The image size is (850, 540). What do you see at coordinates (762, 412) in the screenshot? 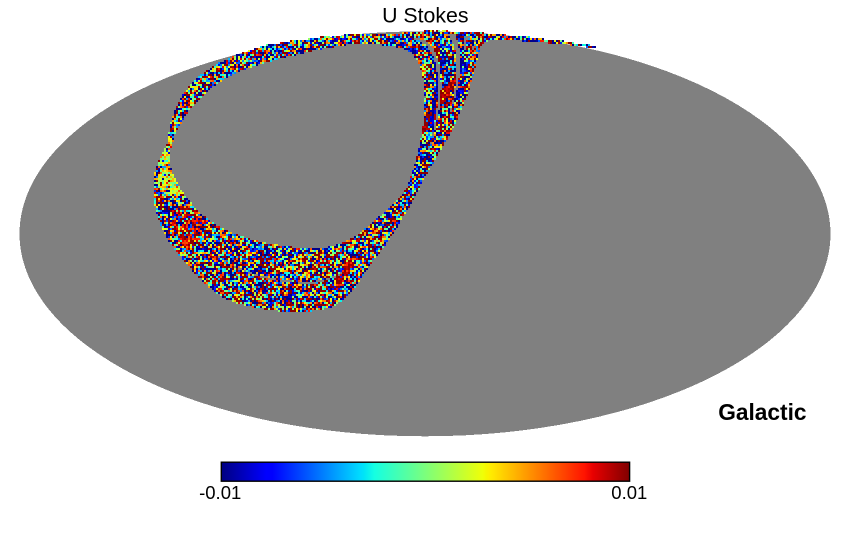
I see `svg-text: Galactic` at bounding box center [762, 412].